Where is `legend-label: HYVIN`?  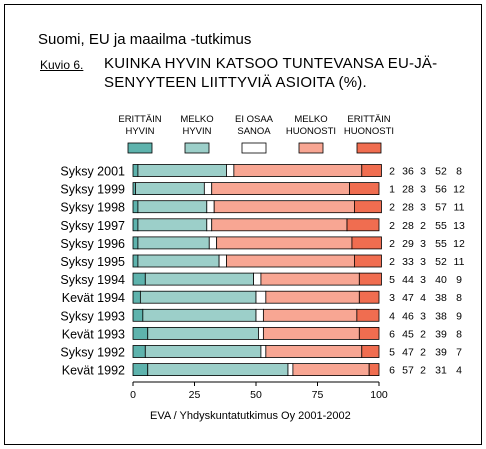 legend-label: HYVIN is located at coordinates (196, 131).